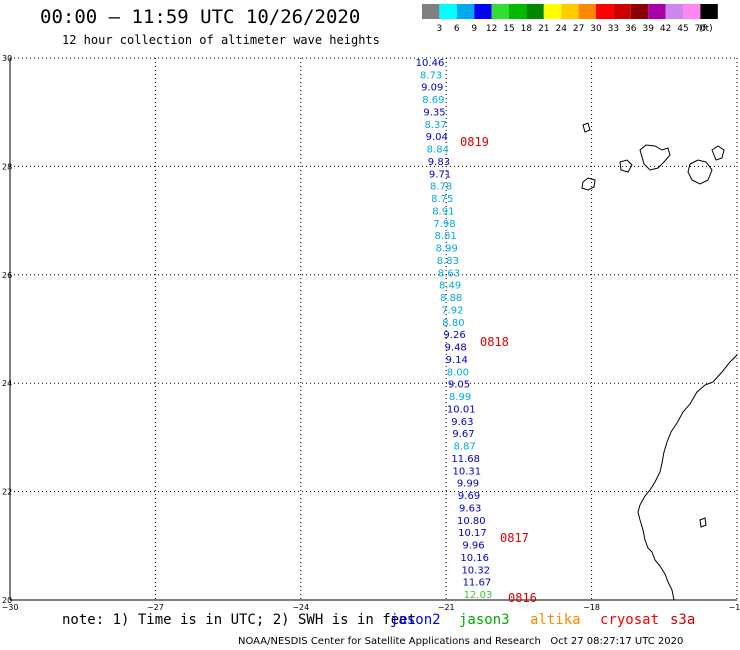 The image size is (740, 650). Describe the element at coordinates (665, 29) in the screenshot. I see `legend-label: 42` at that location.